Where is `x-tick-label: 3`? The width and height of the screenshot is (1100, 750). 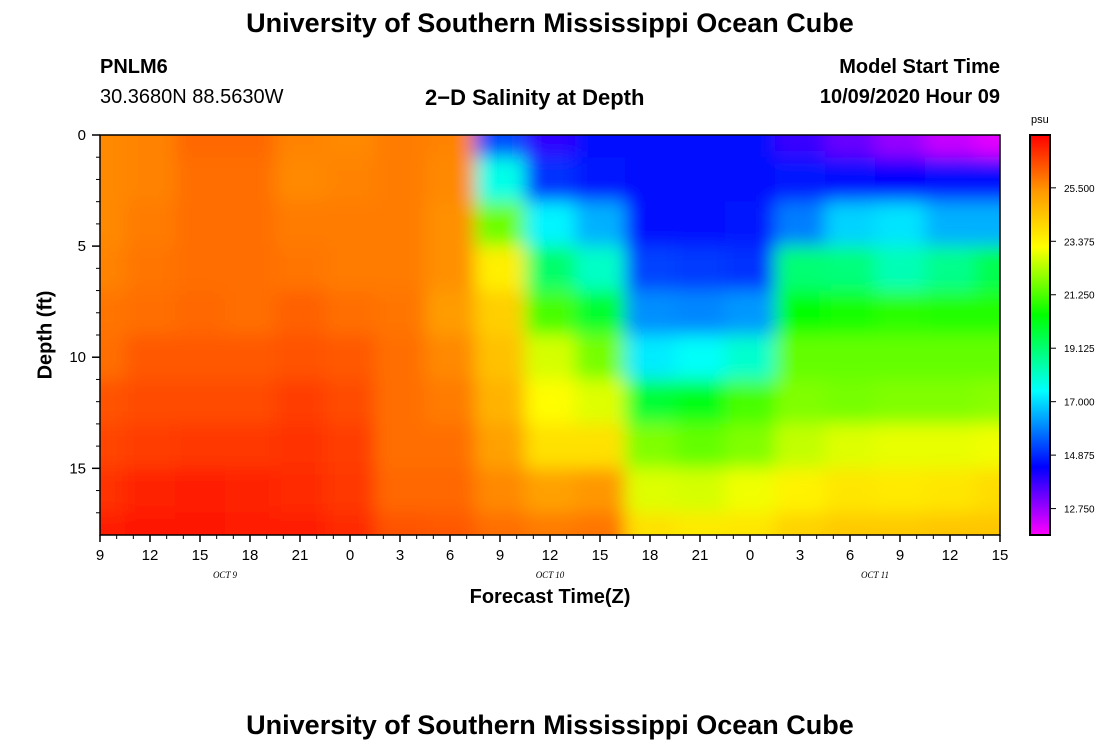
x-tick-label: 3 is located at coordinates (800, 555).